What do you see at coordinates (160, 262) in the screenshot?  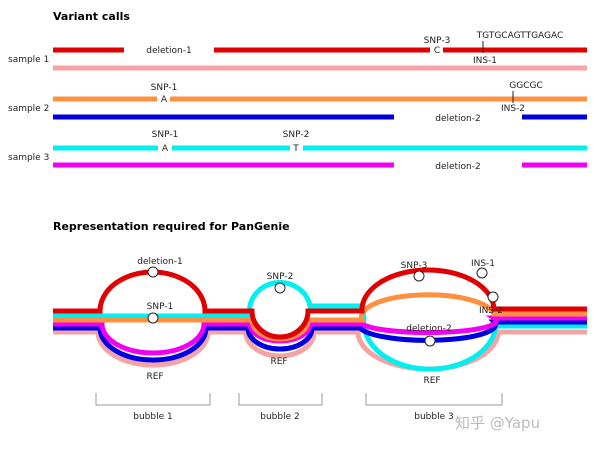 I see `graph-deletion-1-label: deletion-1` at bounding box center [160, 262].